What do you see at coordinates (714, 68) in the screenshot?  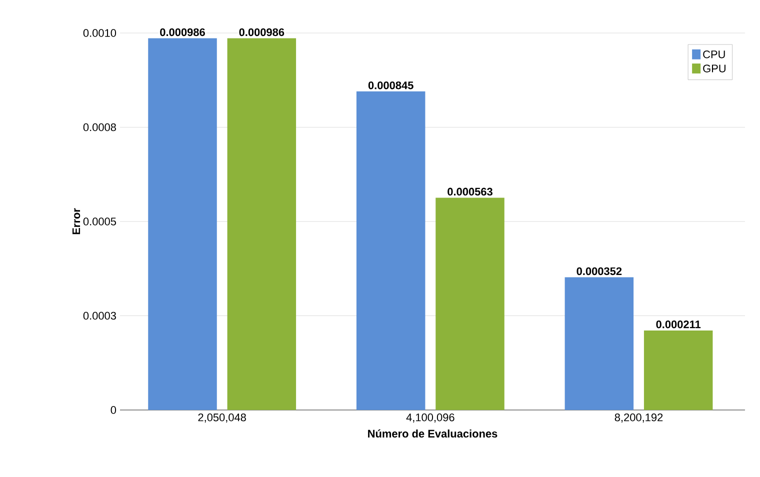 I see `legend-label: GPU` at bounding box center [714, 68].